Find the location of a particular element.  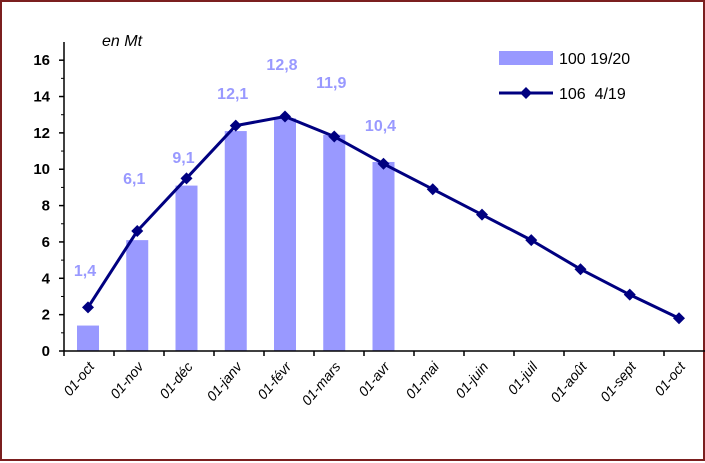

x-tick-label-6: 01-avr is located at coordinates (374, 379).